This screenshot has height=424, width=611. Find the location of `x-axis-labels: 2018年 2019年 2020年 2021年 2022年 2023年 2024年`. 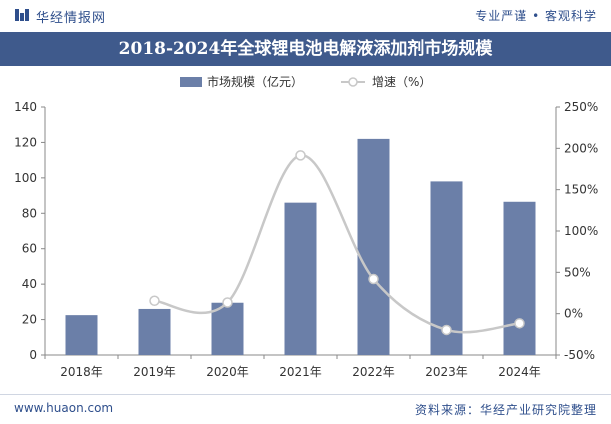

x-axis-labels: 2018年 2019年 2020年 2021年 2022年 2023年 2024年 is located at coordinates (300, 372).